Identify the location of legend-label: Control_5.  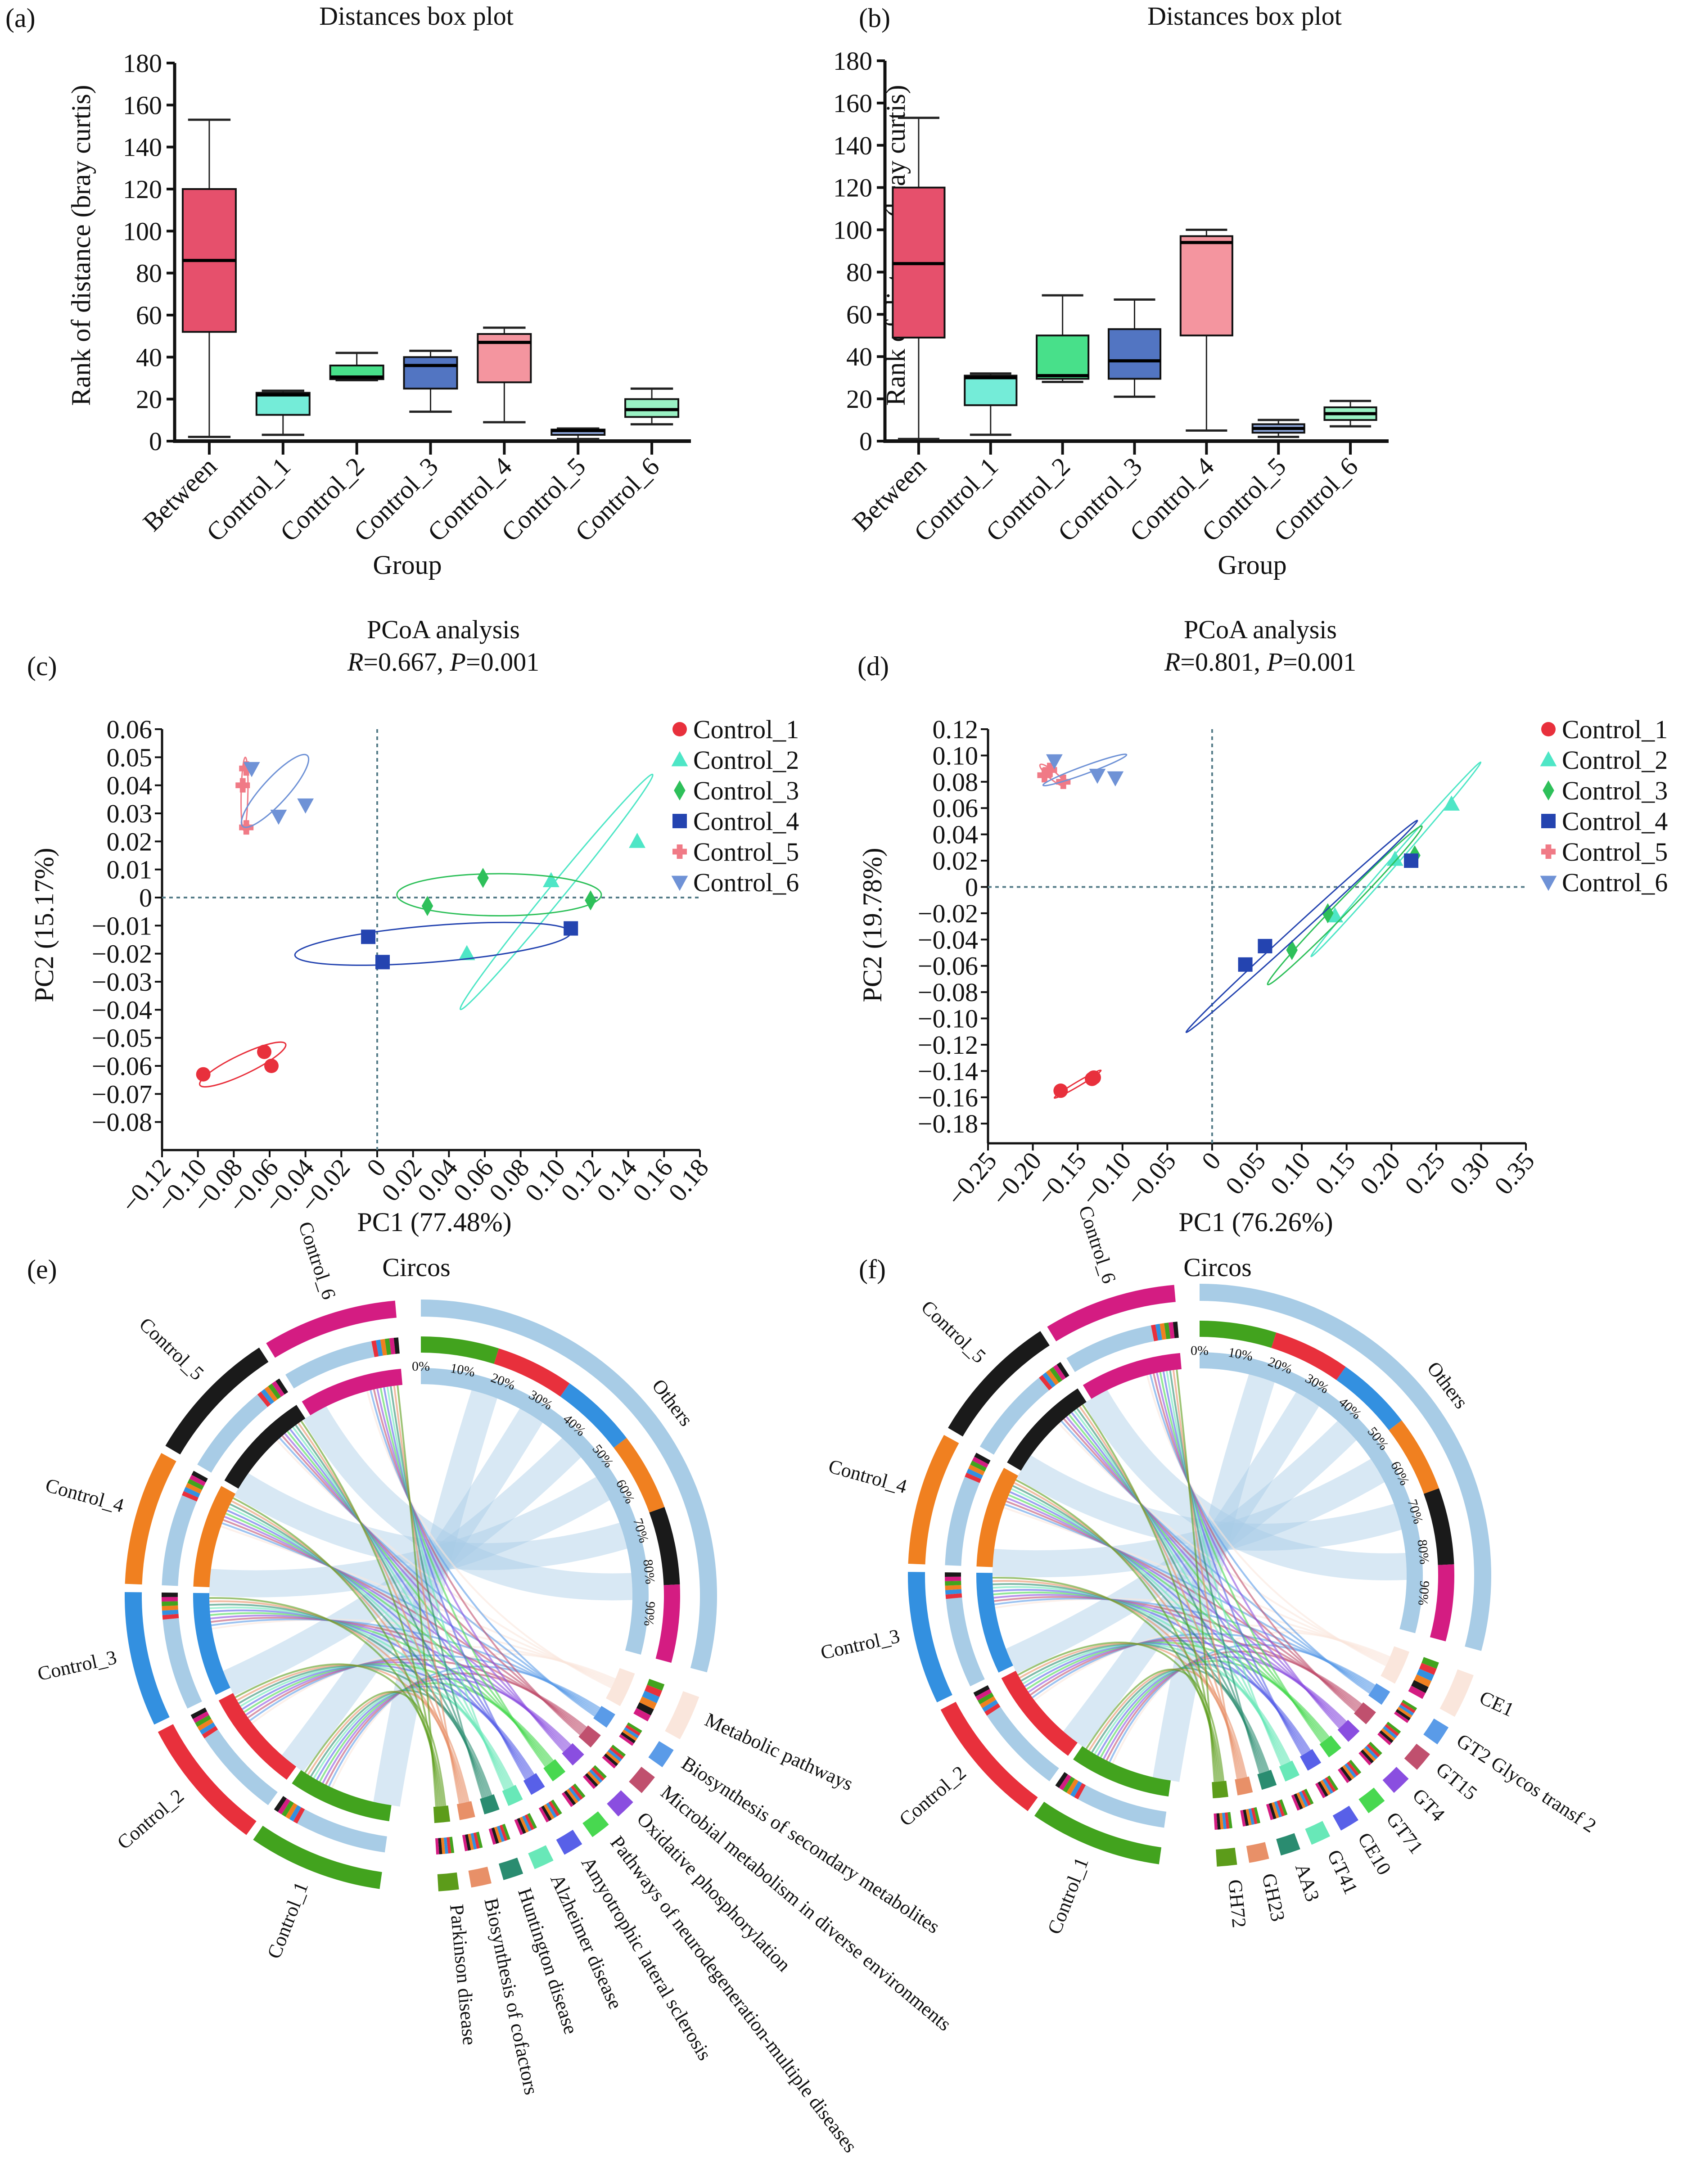
(746, 851).